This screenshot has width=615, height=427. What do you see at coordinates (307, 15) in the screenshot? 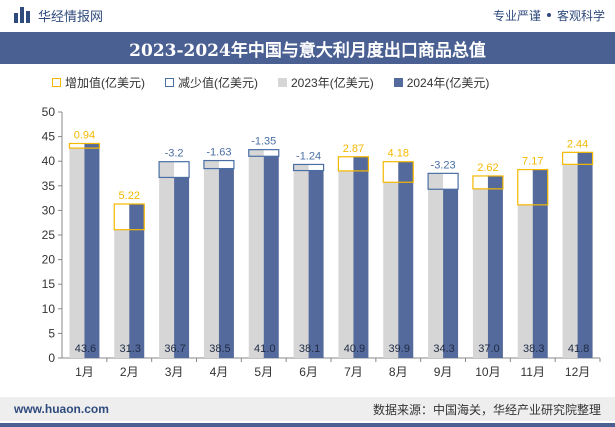
I see `top-bar: 华经情报网 专业严谨 客观科学` at bounding box center [307, 15].